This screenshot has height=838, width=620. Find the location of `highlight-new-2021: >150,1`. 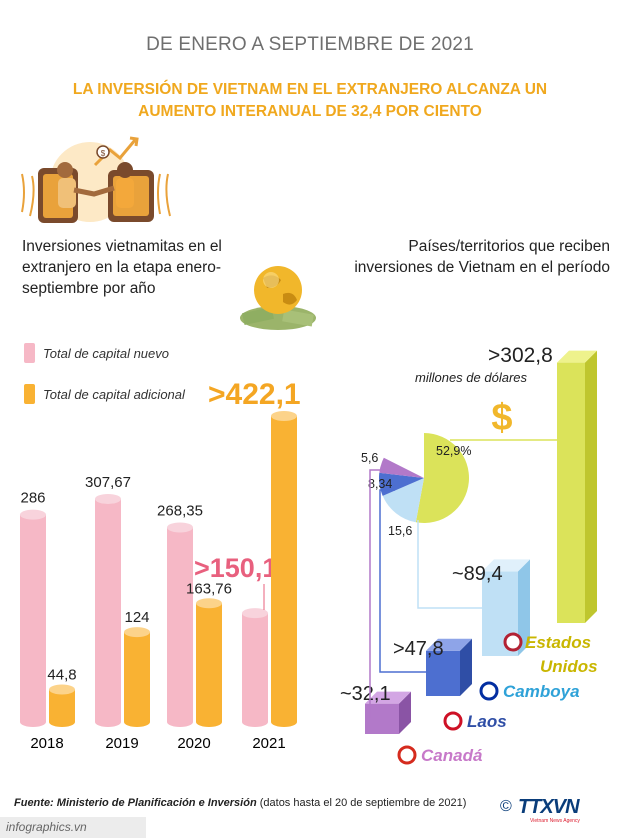

highlight-new-2021: >150,1 is located at coordinates (236, 568).